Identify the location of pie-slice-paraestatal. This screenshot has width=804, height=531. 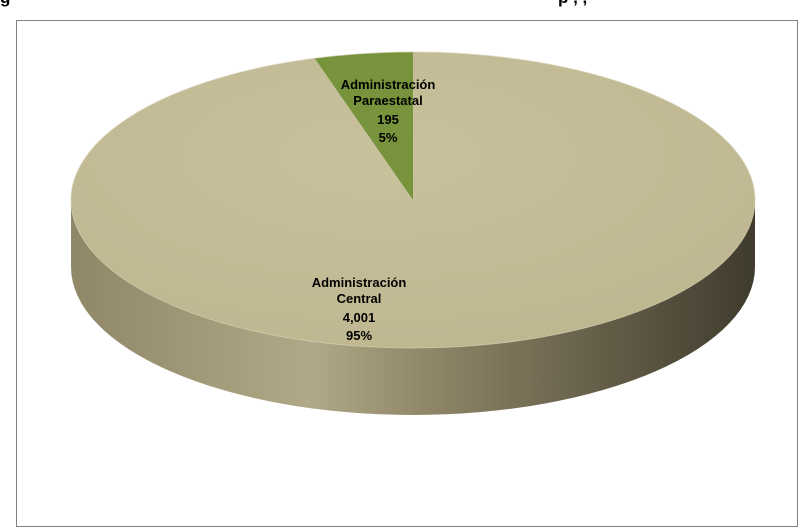
(363, 126).